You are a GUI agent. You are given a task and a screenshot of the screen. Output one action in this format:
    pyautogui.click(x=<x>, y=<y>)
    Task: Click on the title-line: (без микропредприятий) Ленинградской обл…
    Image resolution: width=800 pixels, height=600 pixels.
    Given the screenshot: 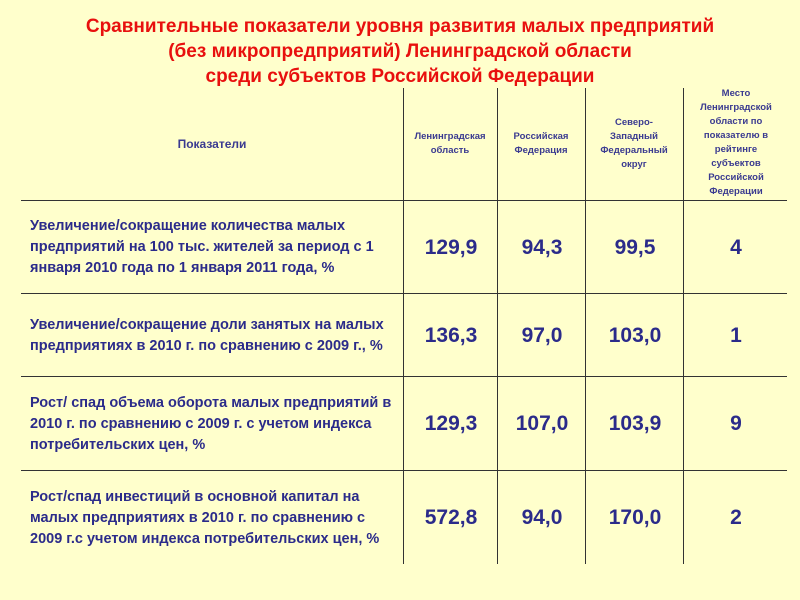 What is the action you would take?
    pyautogui.click(x=400, y=51)
    